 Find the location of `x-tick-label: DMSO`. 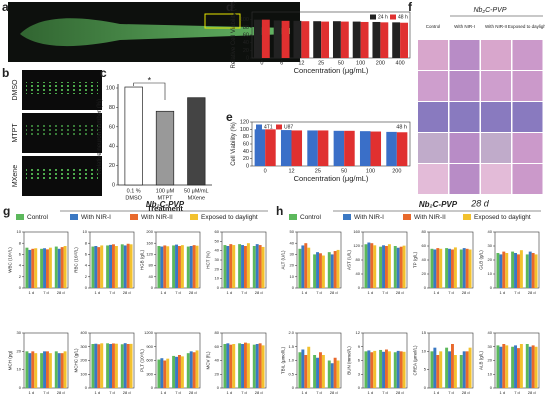

x-tick-label: DMSO is located at coordinates (133, 198).